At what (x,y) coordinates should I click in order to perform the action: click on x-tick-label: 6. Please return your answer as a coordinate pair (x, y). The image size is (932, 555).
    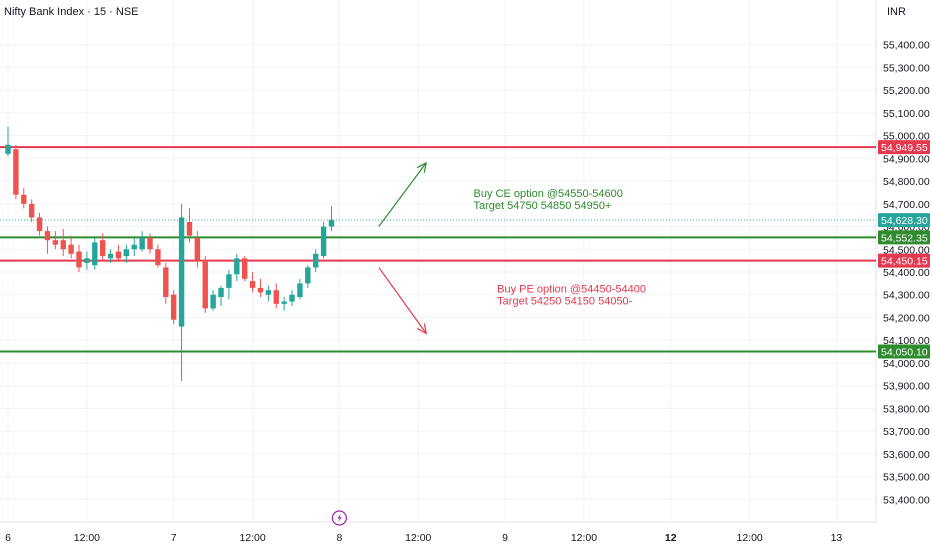
    Looking at the image, I should click on (8, 538).